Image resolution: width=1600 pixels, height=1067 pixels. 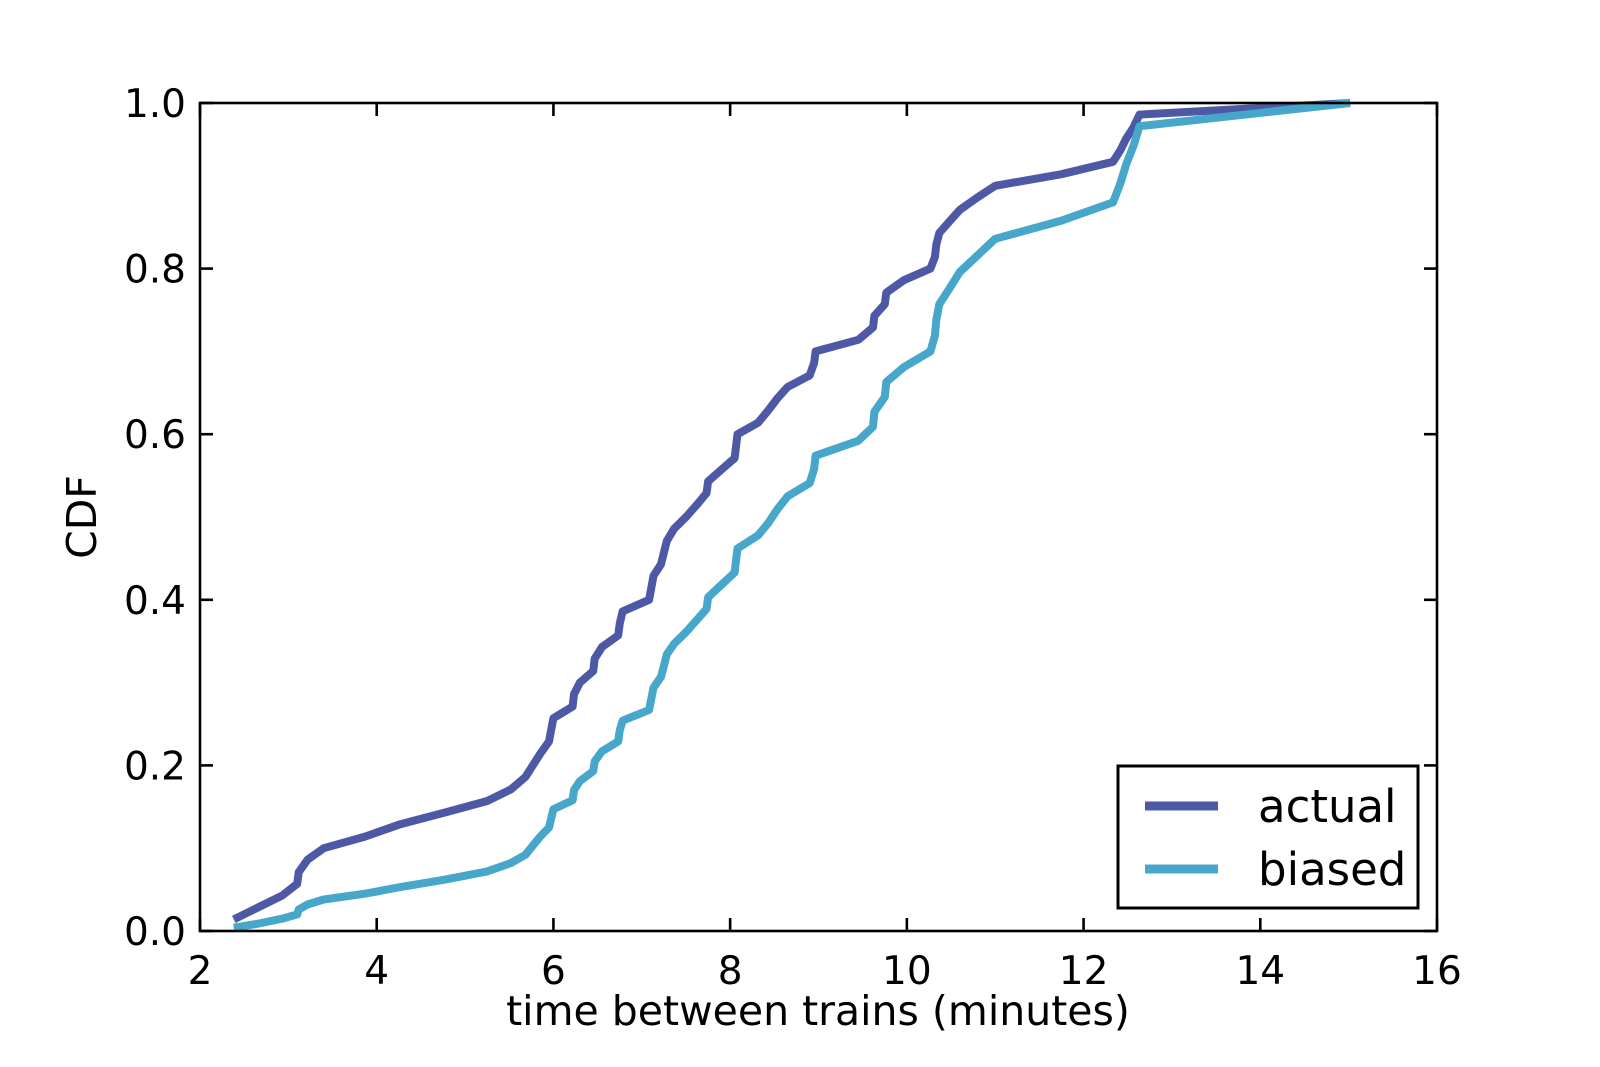 I want to click on x-tick-label: 6, so click(x=553, y=971).